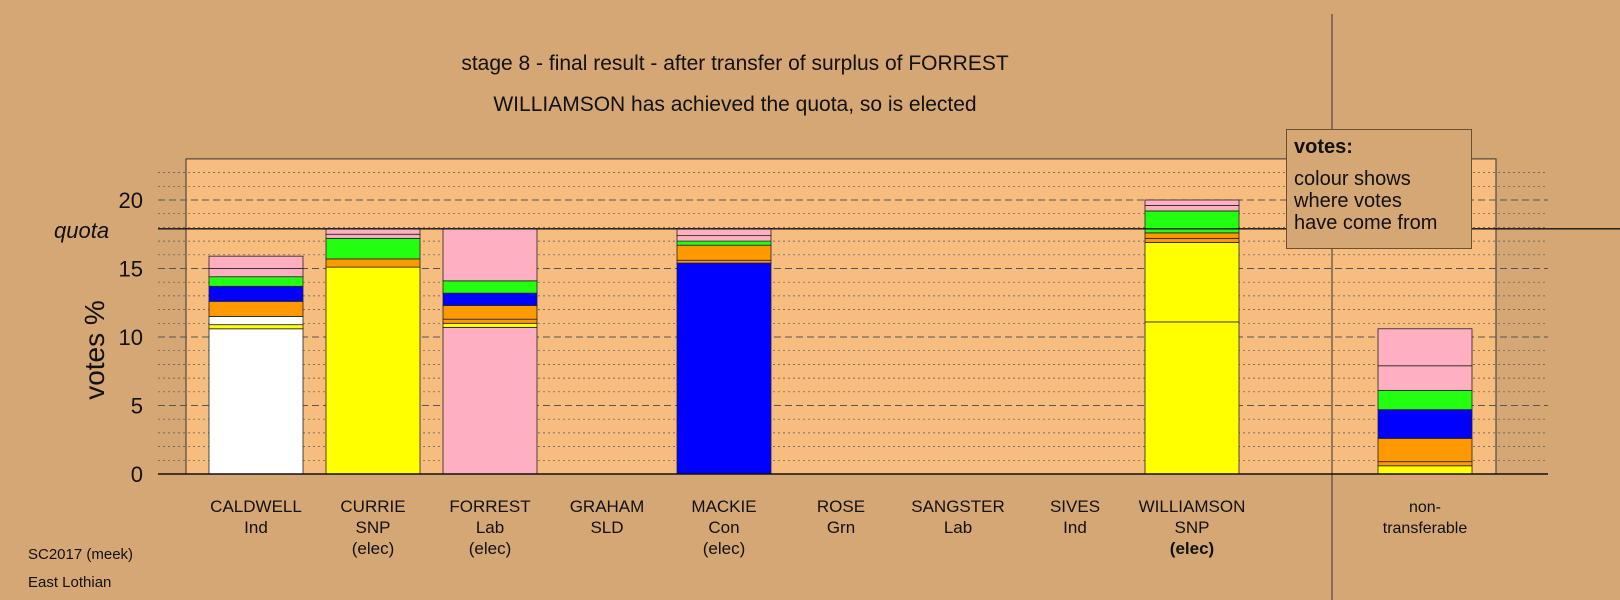  What do you see at coordinates (1352, 179) in the screenshot?
I see `legend-line-1: colour shows` at bounding box center [1352, 179].